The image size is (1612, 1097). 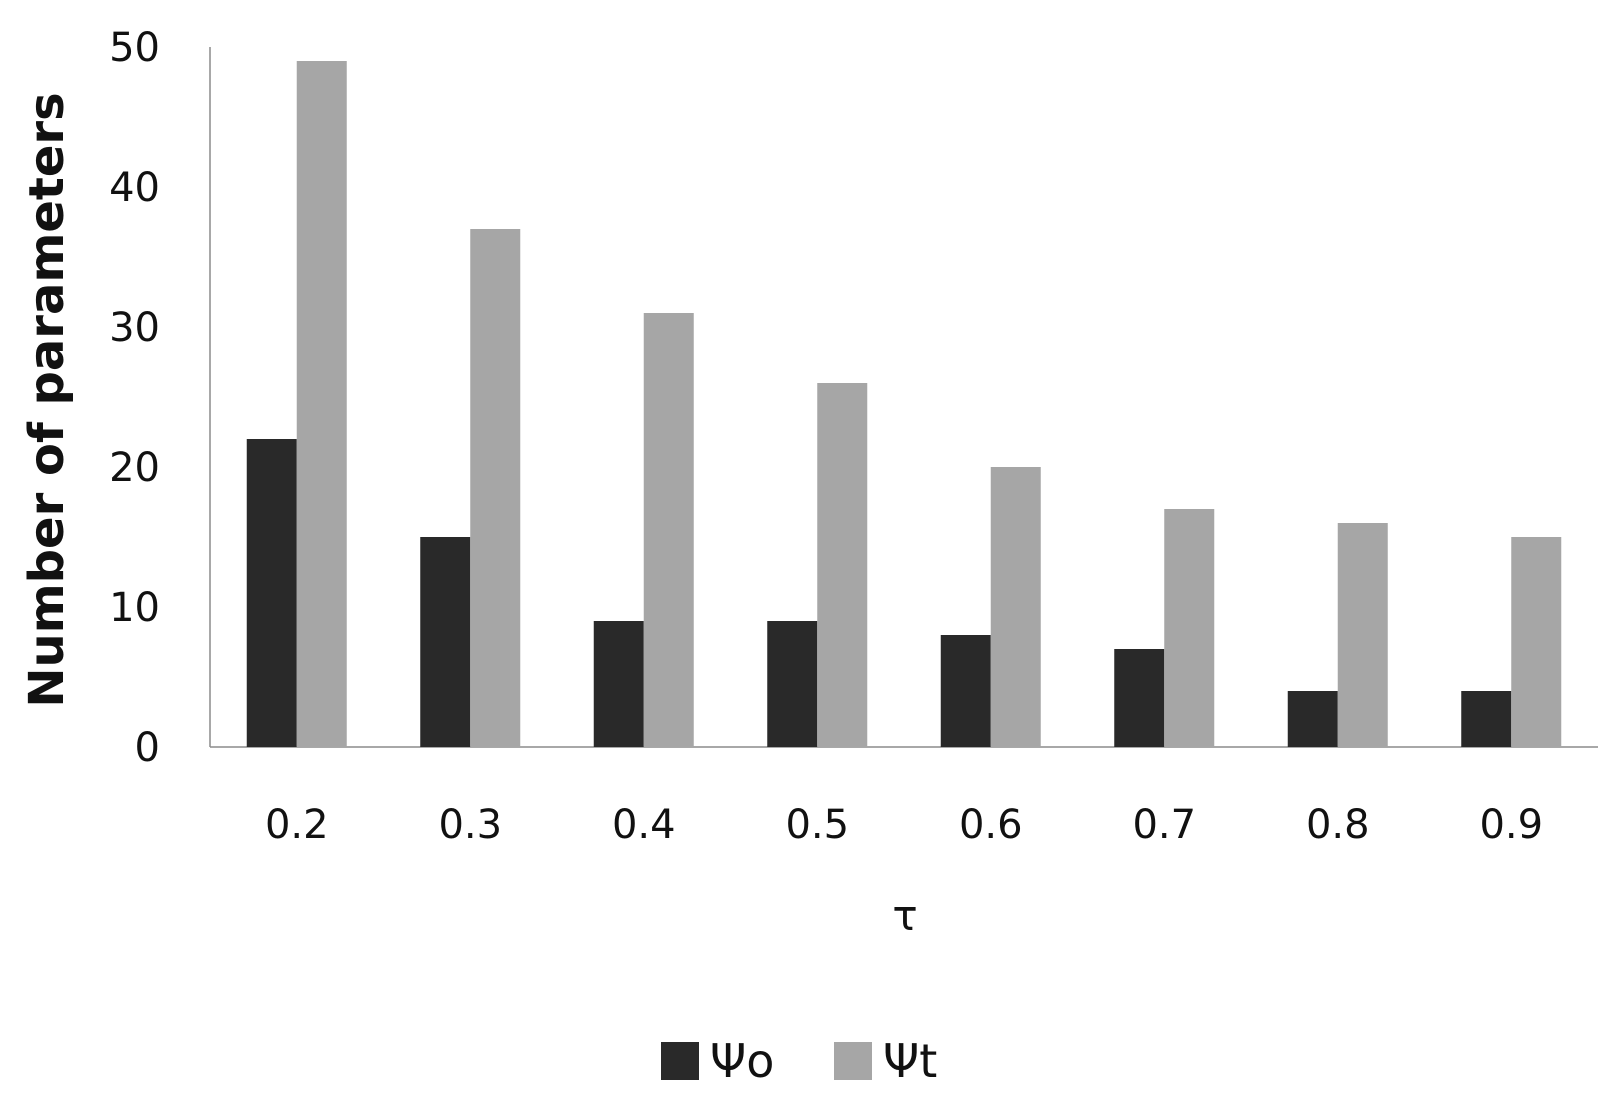 What do you see at coordinates (965, 691) in the screenshot?
I see `bar-psi-o-0.6` at bounding box center [965, 691].